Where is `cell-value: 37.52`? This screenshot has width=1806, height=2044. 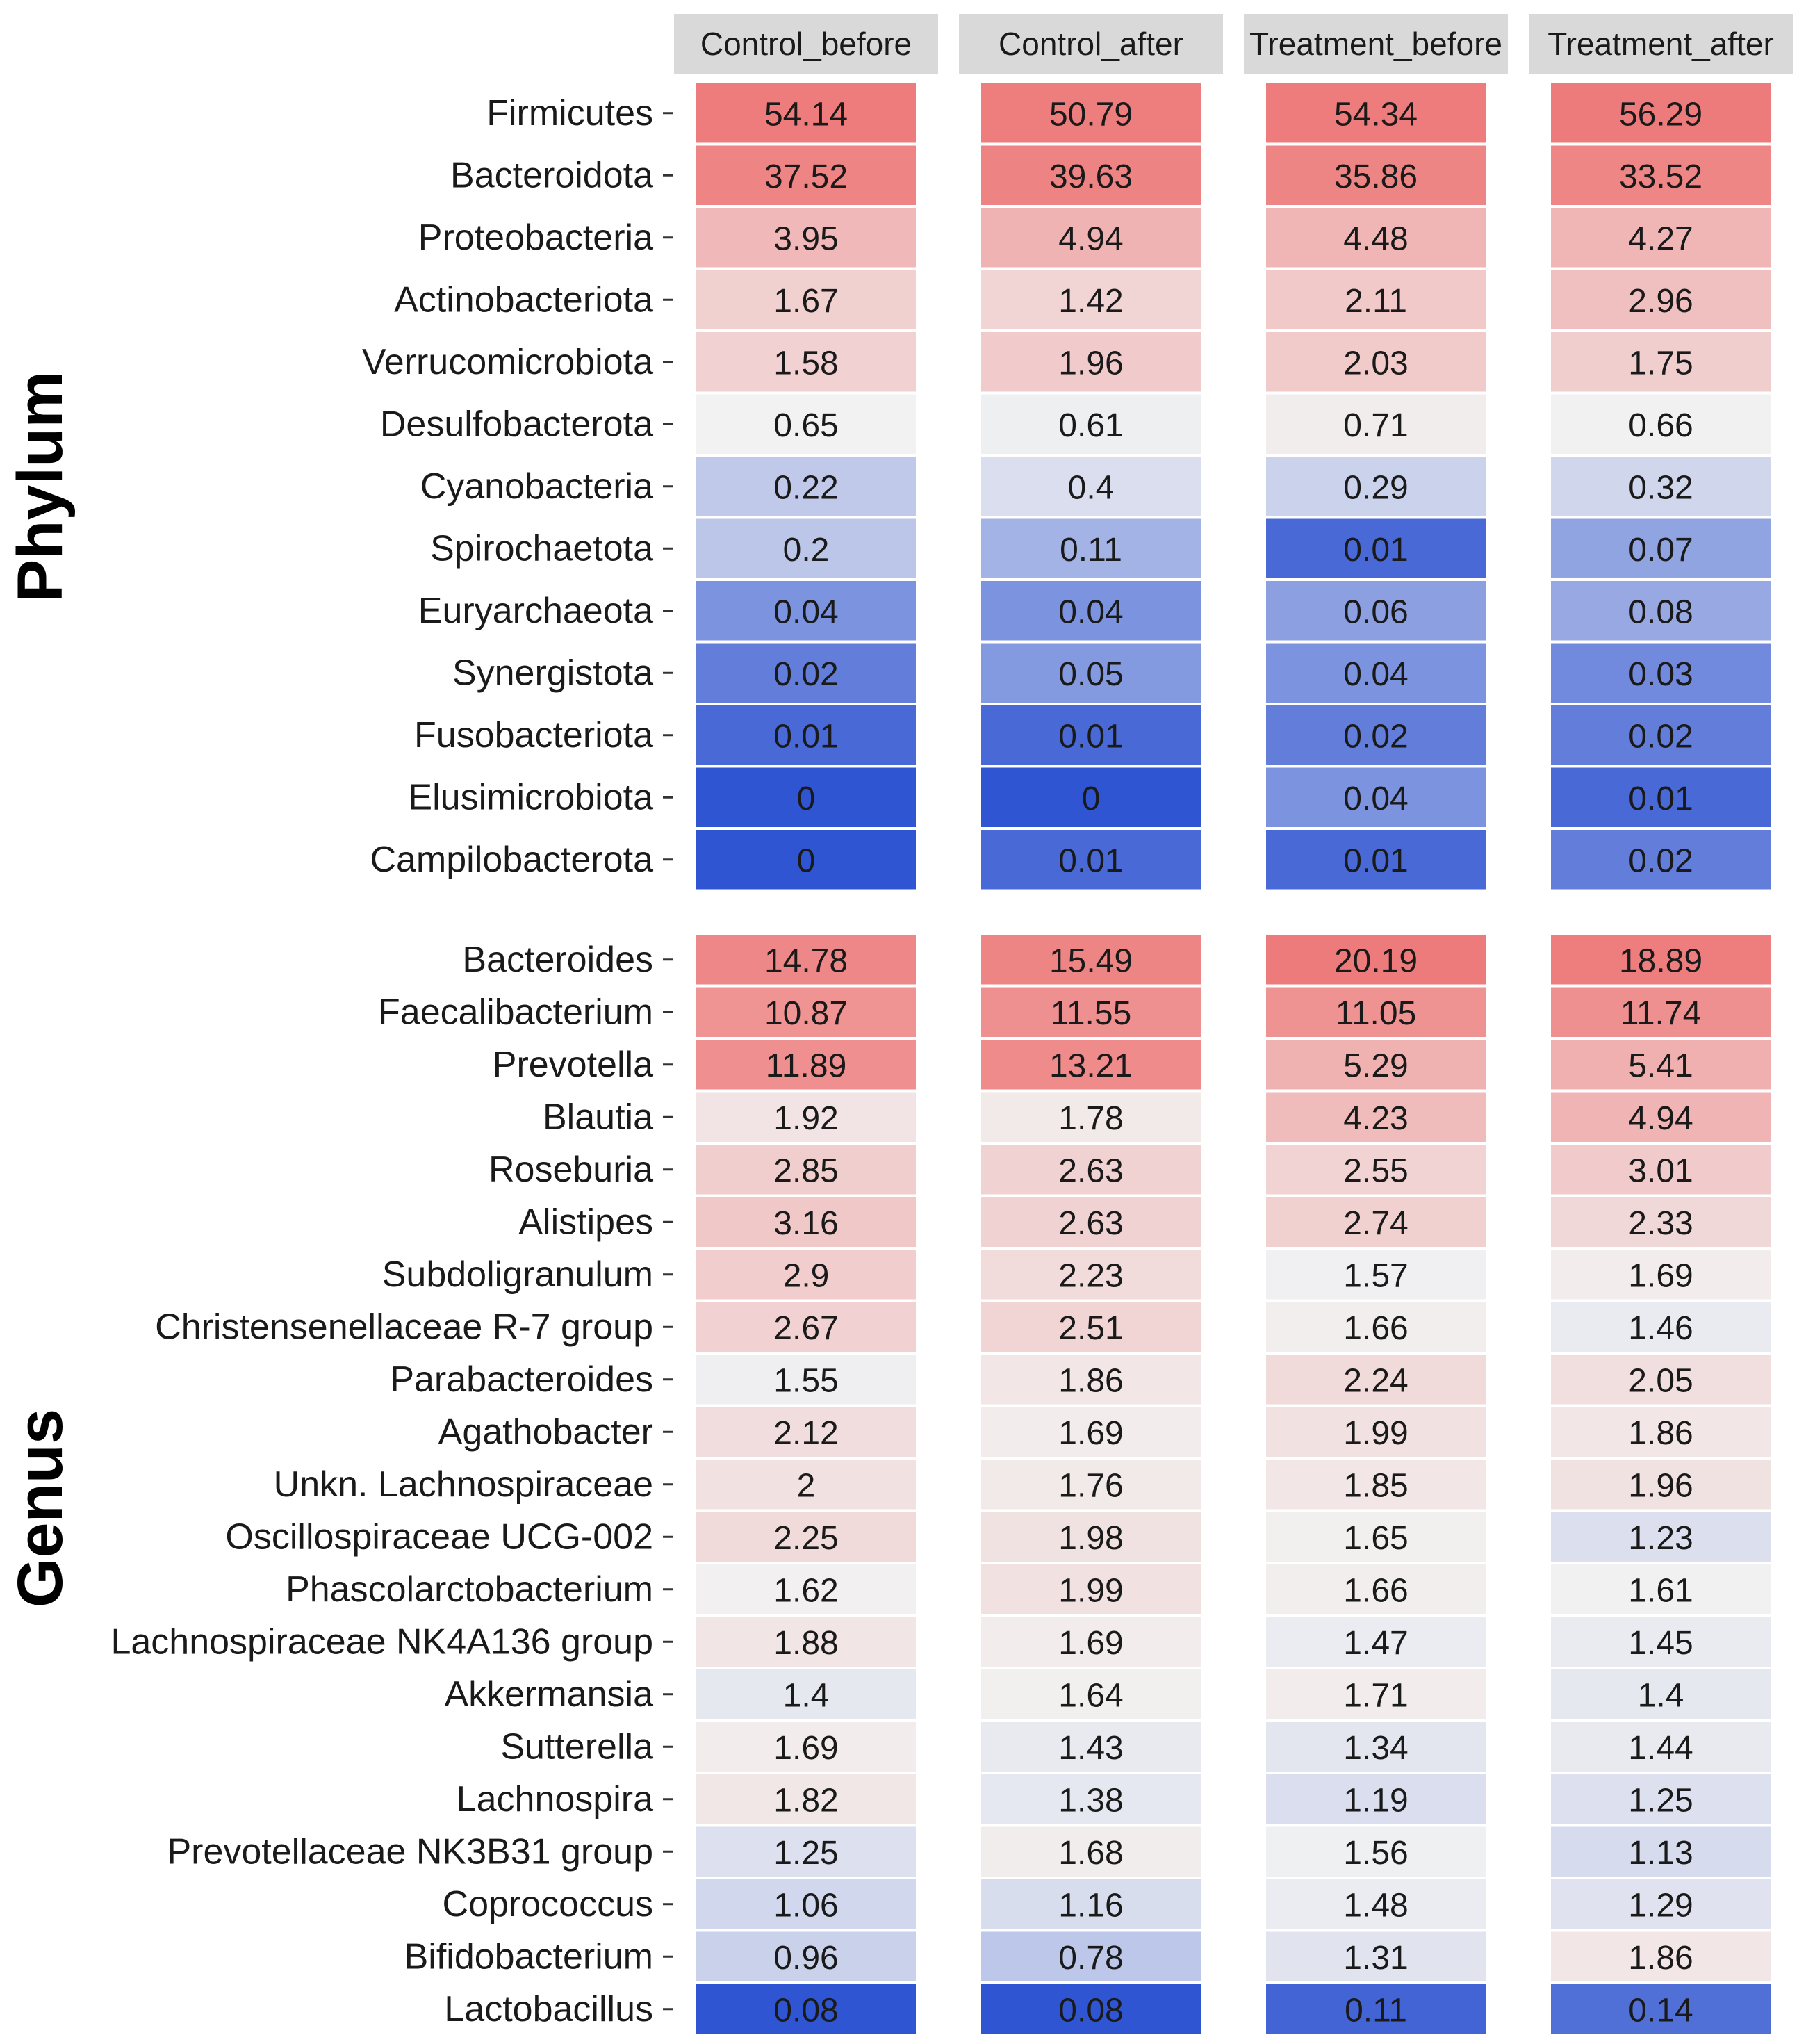 cell-value: 37.52 is located at coordinates (806, 176).